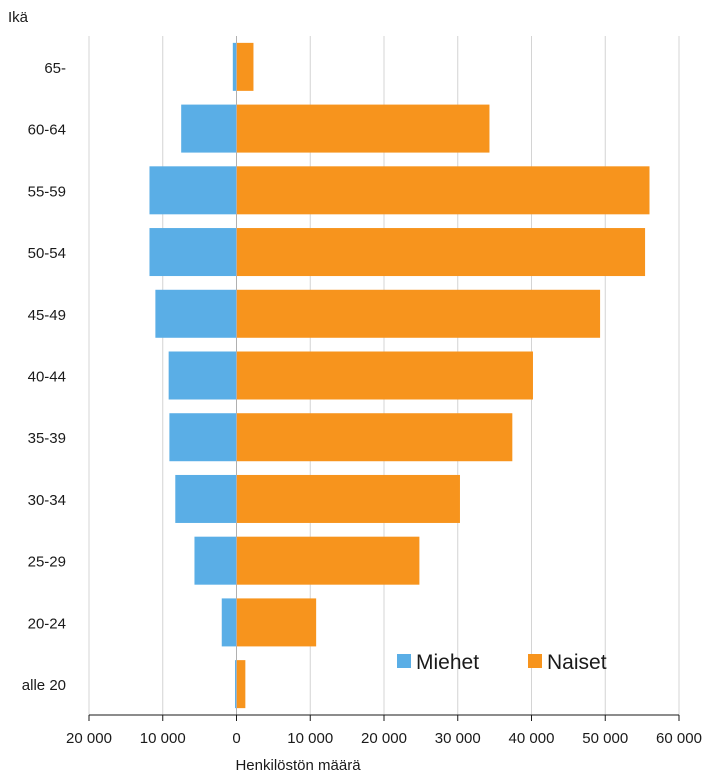 This screenshot has width=712, height=776. Describe the element at coordinates (44, 685) in the screenshot. I see `y-tick-label: alle 20` at that location.